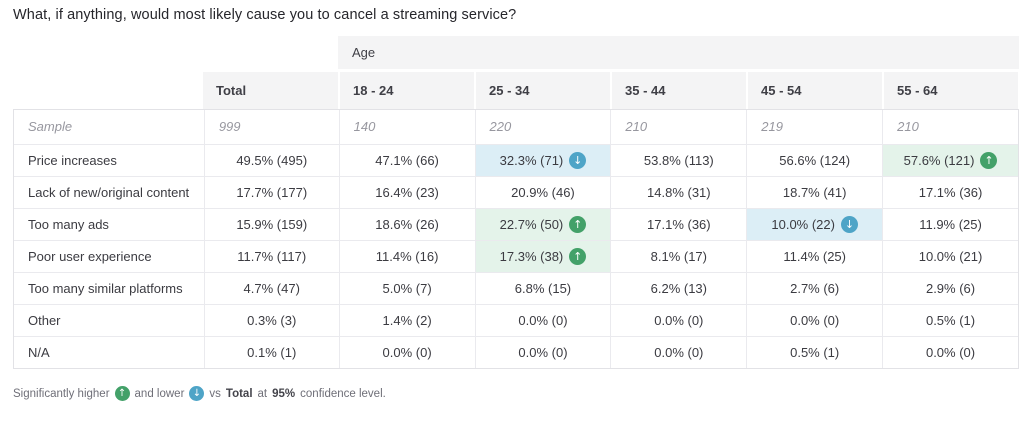 The width and height of the screenshot is (1024, 432). I want to click on sample-value: 140, so click(406, 127).